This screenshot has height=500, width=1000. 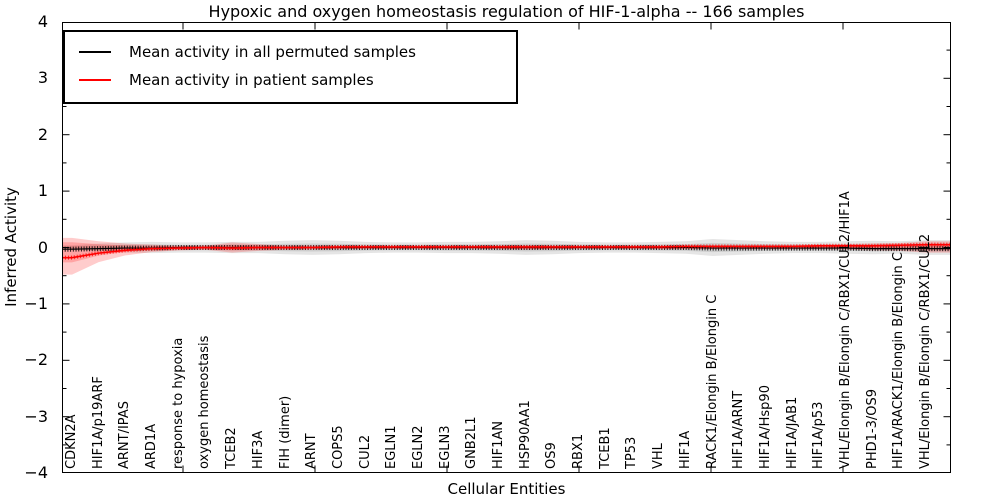 I want to click on y-tick-label: −3, so click(x=36, y=416).